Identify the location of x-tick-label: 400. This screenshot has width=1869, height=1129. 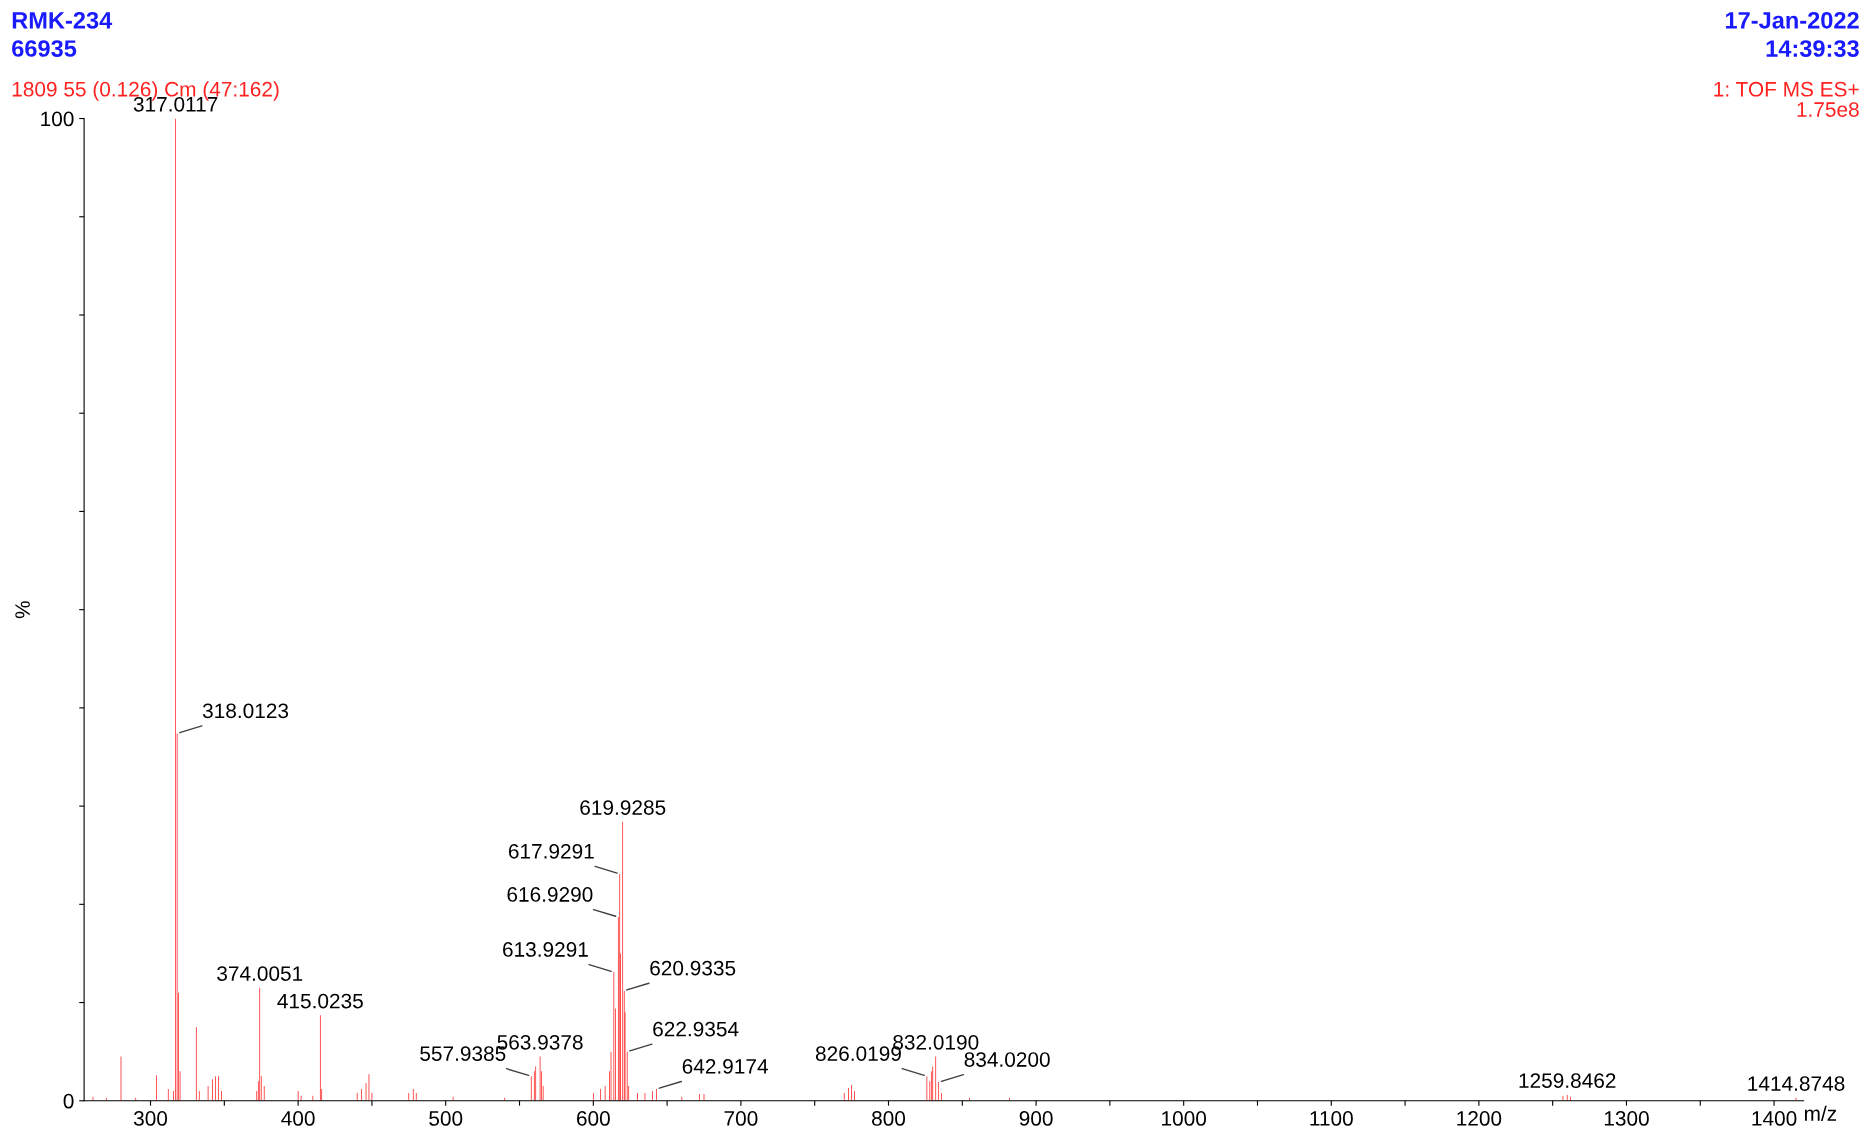
(298, 1118).